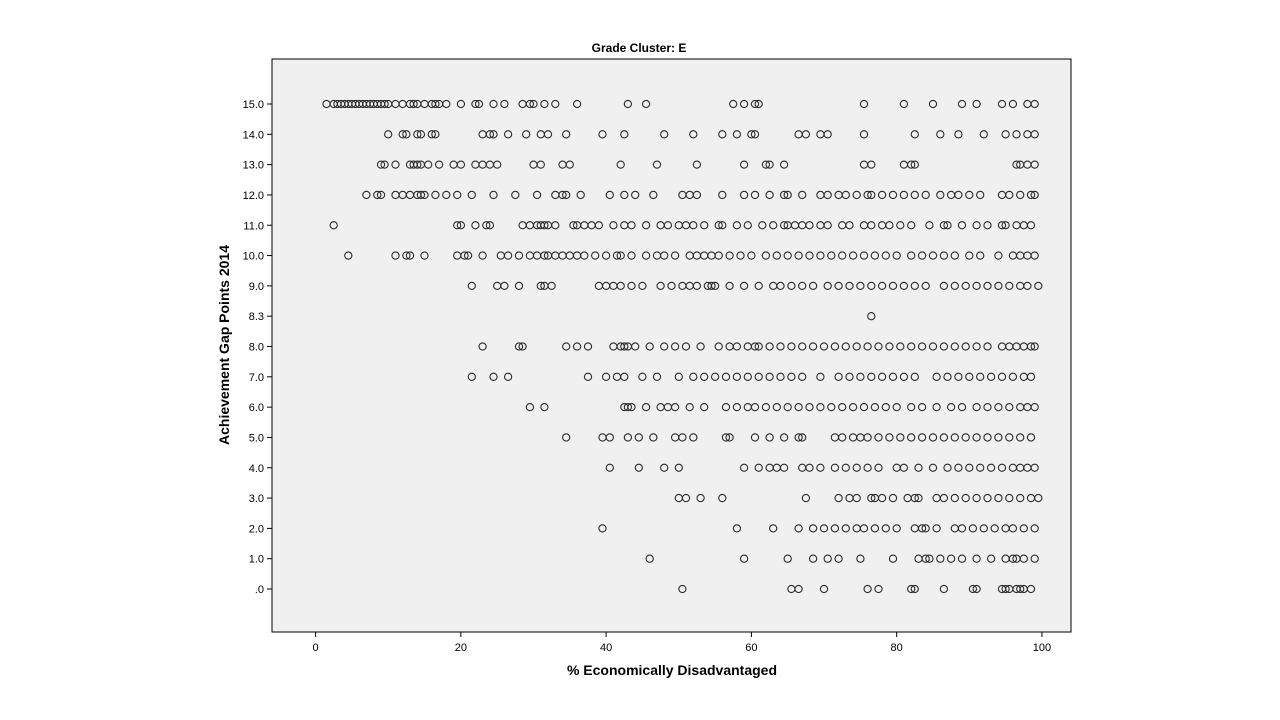 The width and height of the screenshot is (1280, 720). Describe the element at coordinates (316, 648) in the screenshot. I see `x-tick-label: 0` at that location.